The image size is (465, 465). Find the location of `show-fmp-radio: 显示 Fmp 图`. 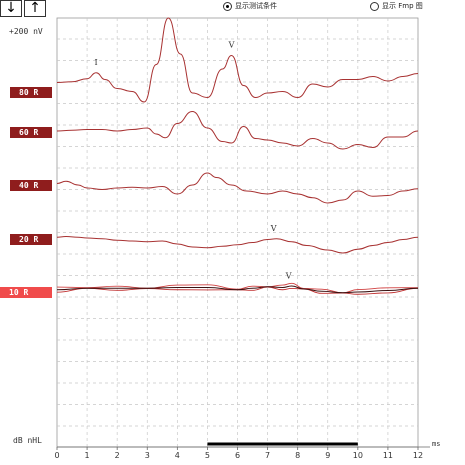

show-fmp-radio: 显示 Fmp 图 is located at coordinates (396, 6).